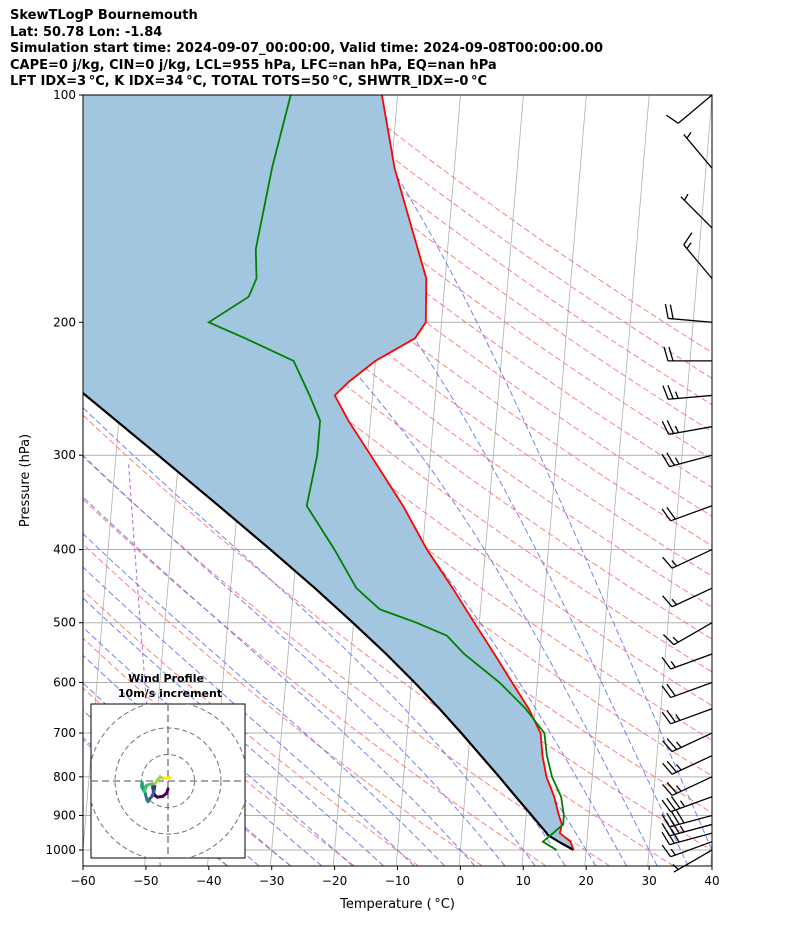 This screenshot has width=794, height=937. I want to click on hodograph-inset: Wind Profile 10m/s increment, so click(168, 765).